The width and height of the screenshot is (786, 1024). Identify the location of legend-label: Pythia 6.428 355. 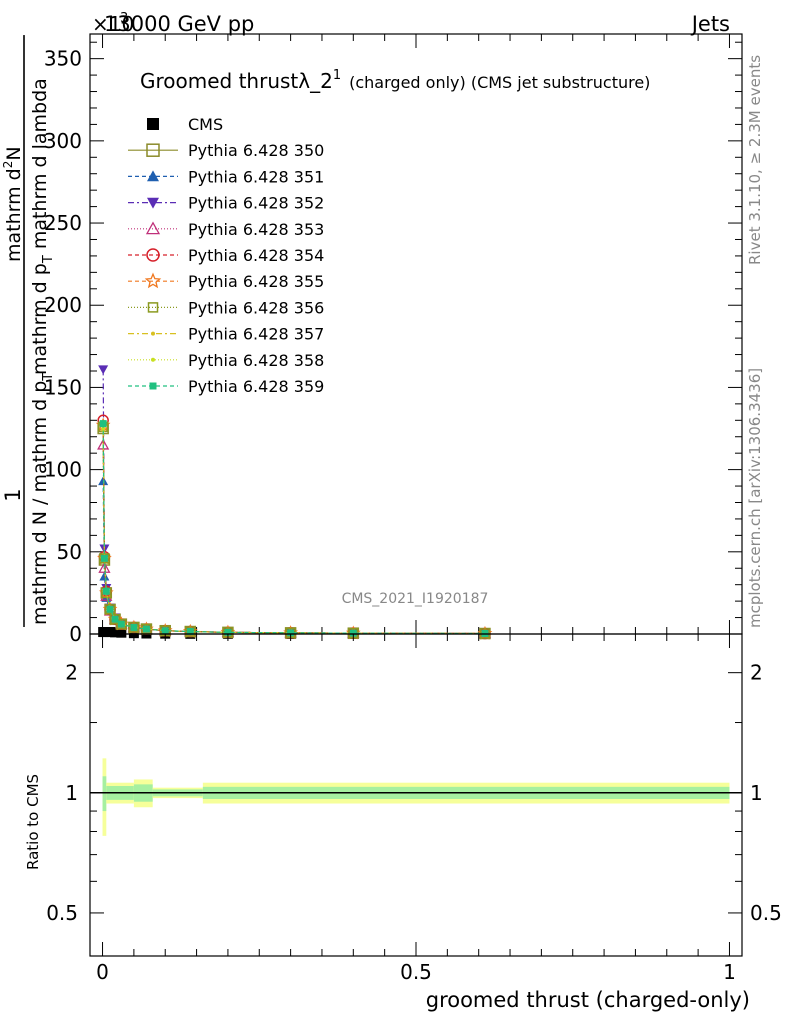
(256, 281).